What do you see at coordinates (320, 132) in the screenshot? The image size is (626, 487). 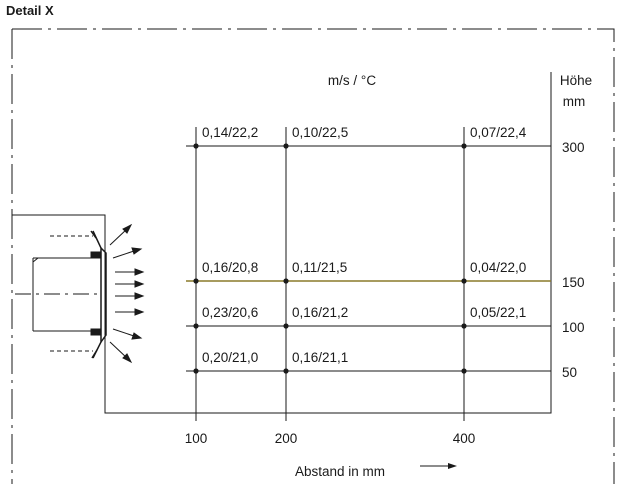 I see `measurement-value: 0,10/22,5` at bounding box center [320, 132].